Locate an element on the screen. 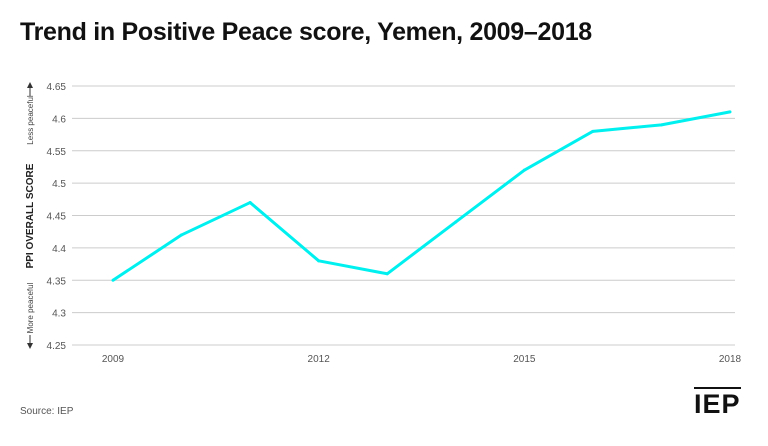  arrow-up-icon is located at coordinates (30, 85).